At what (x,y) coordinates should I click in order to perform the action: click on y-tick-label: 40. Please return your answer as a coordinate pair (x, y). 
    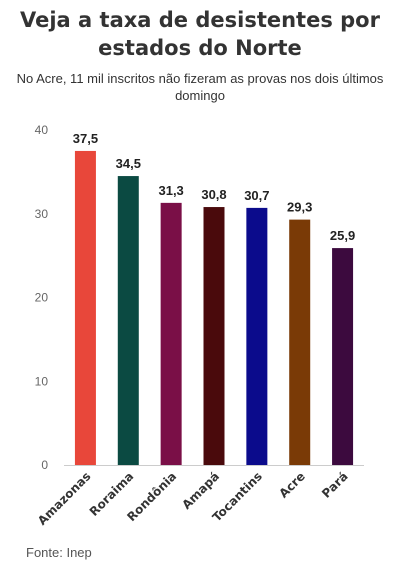
    Looking at the image, I should click on (42, 130).